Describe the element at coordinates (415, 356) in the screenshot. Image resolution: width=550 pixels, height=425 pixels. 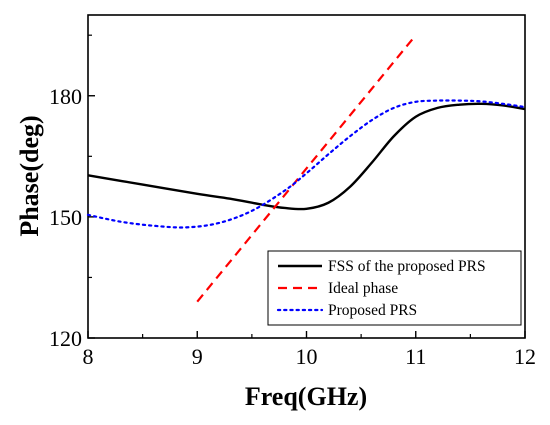
I see `x-tick-label: 11` at that location.